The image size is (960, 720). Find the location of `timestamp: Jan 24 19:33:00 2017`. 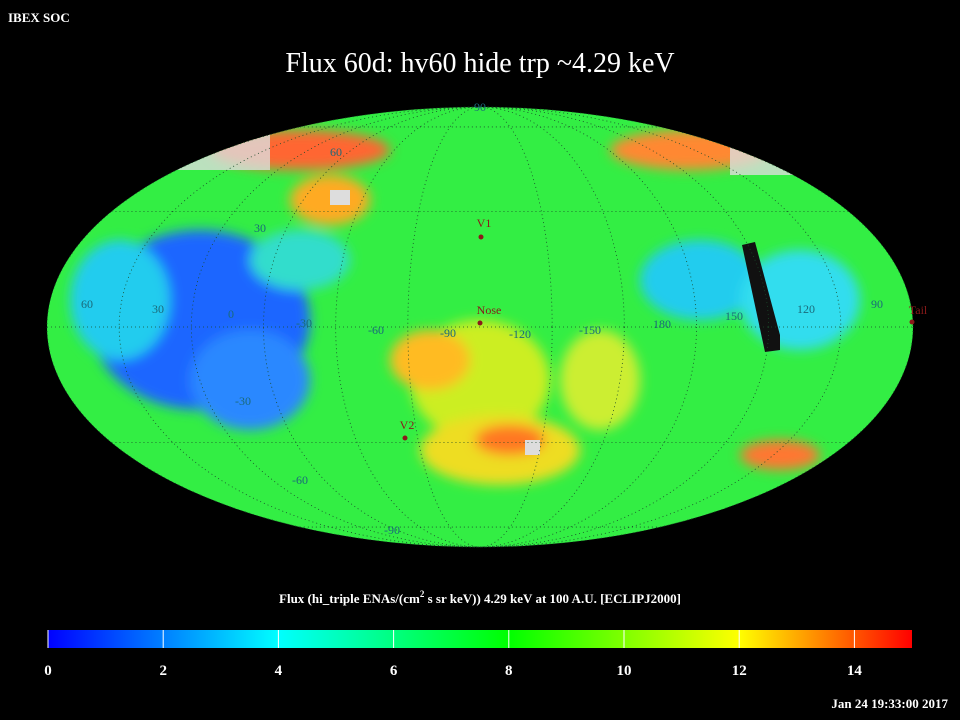

timestamp: Jan 24 19:33:00 2017 is located at coordinates (889, 703).